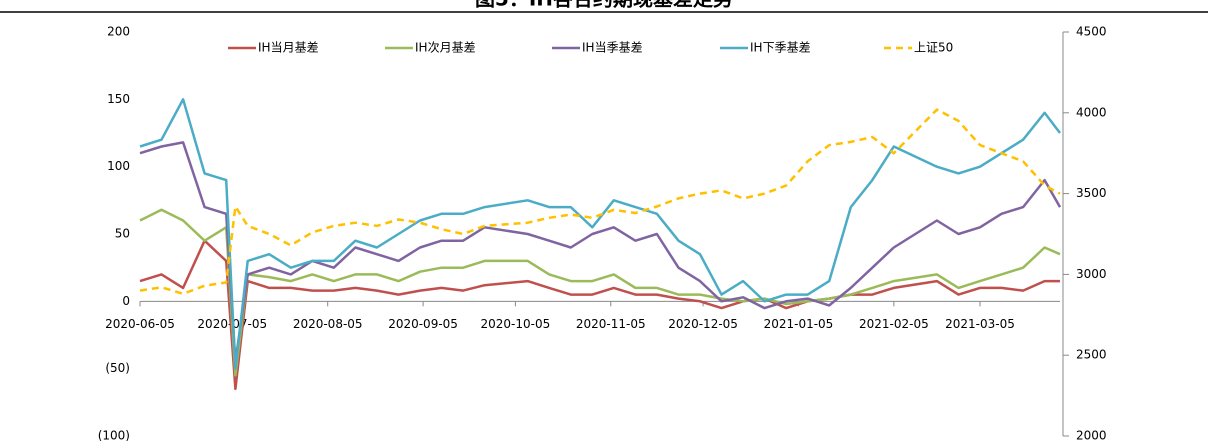 Image resolution: width=1208 pixels, height=441 pixels. I want to click on y2-tick-label: 3500, so click(1091, 193).